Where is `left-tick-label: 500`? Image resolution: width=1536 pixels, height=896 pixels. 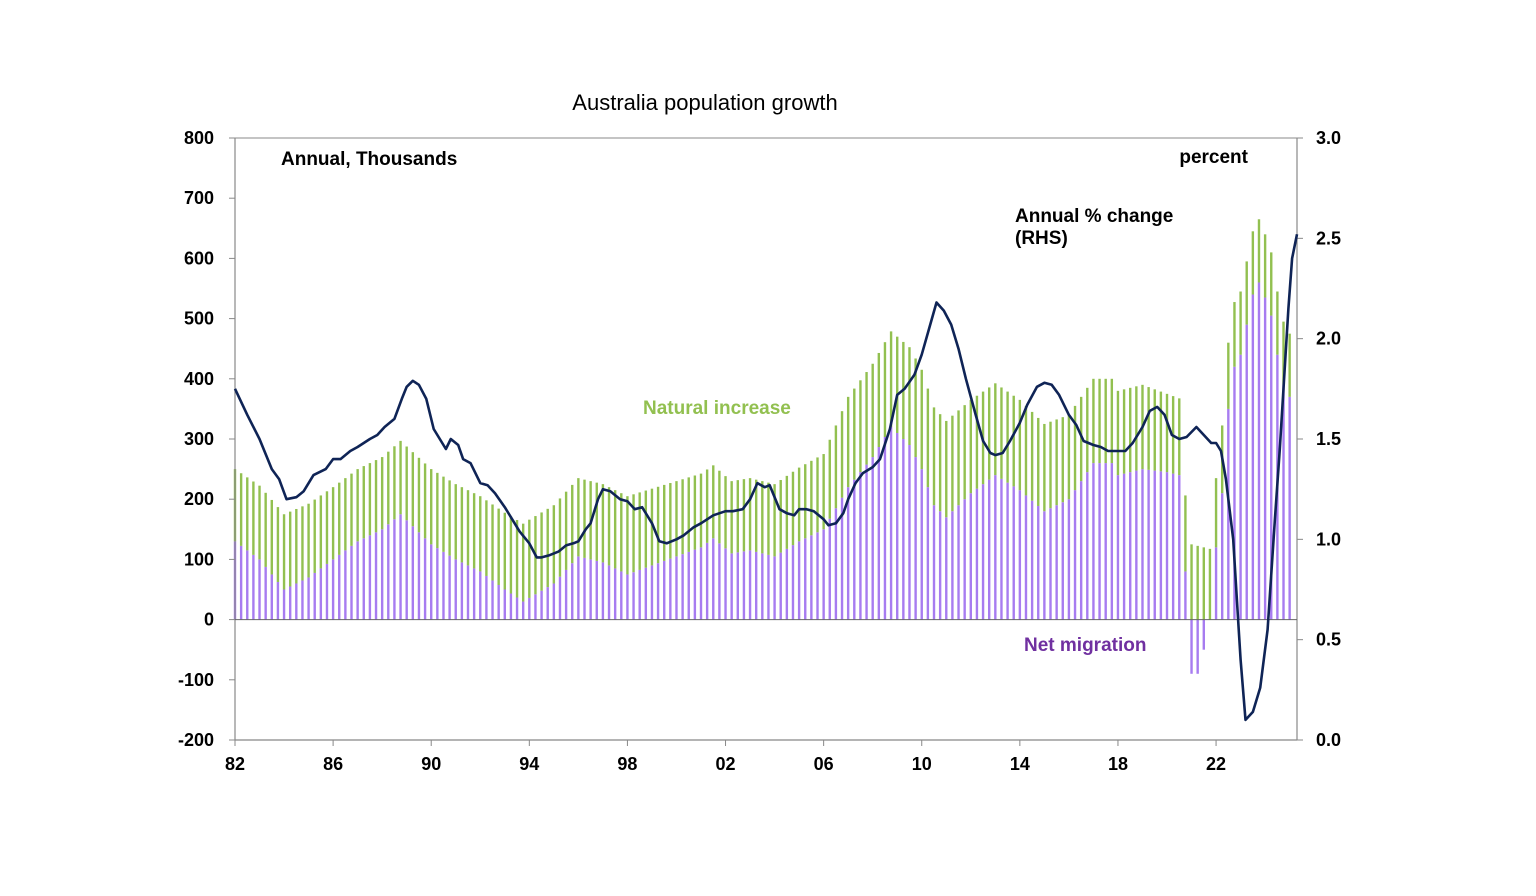
left-tick-label: 500 is located at coordinates (199, 319).